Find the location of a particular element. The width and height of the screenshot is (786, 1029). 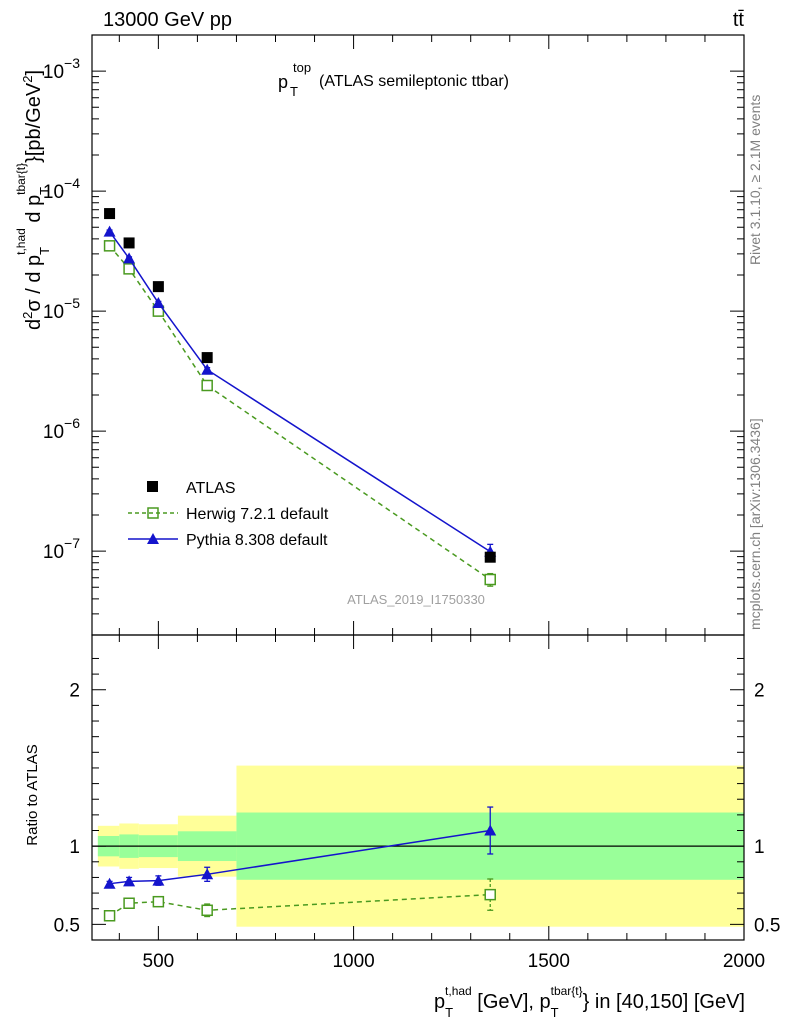

plot-title-prefix: p is located at coordinates (283, 82).